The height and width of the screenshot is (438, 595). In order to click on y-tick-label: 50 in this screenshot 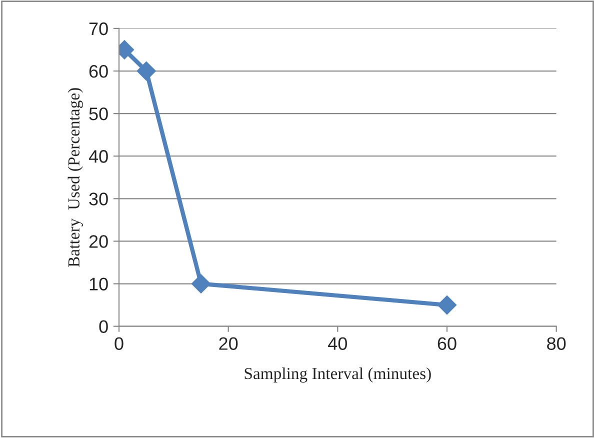, I will do `click(98, 114)`.